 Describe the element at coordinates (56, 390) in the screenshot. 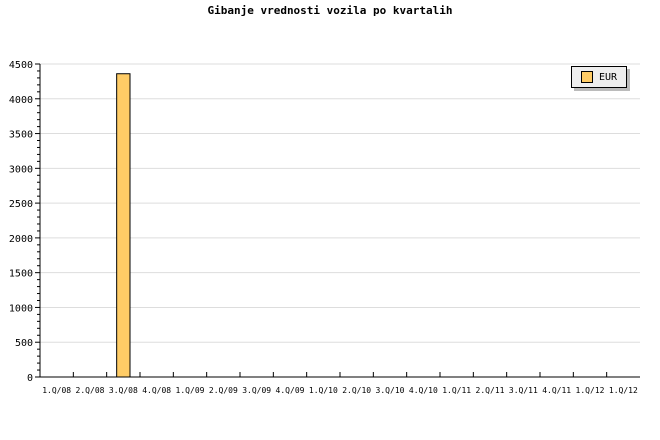

I see `x-tick-label: 1.Q/08` at that location.